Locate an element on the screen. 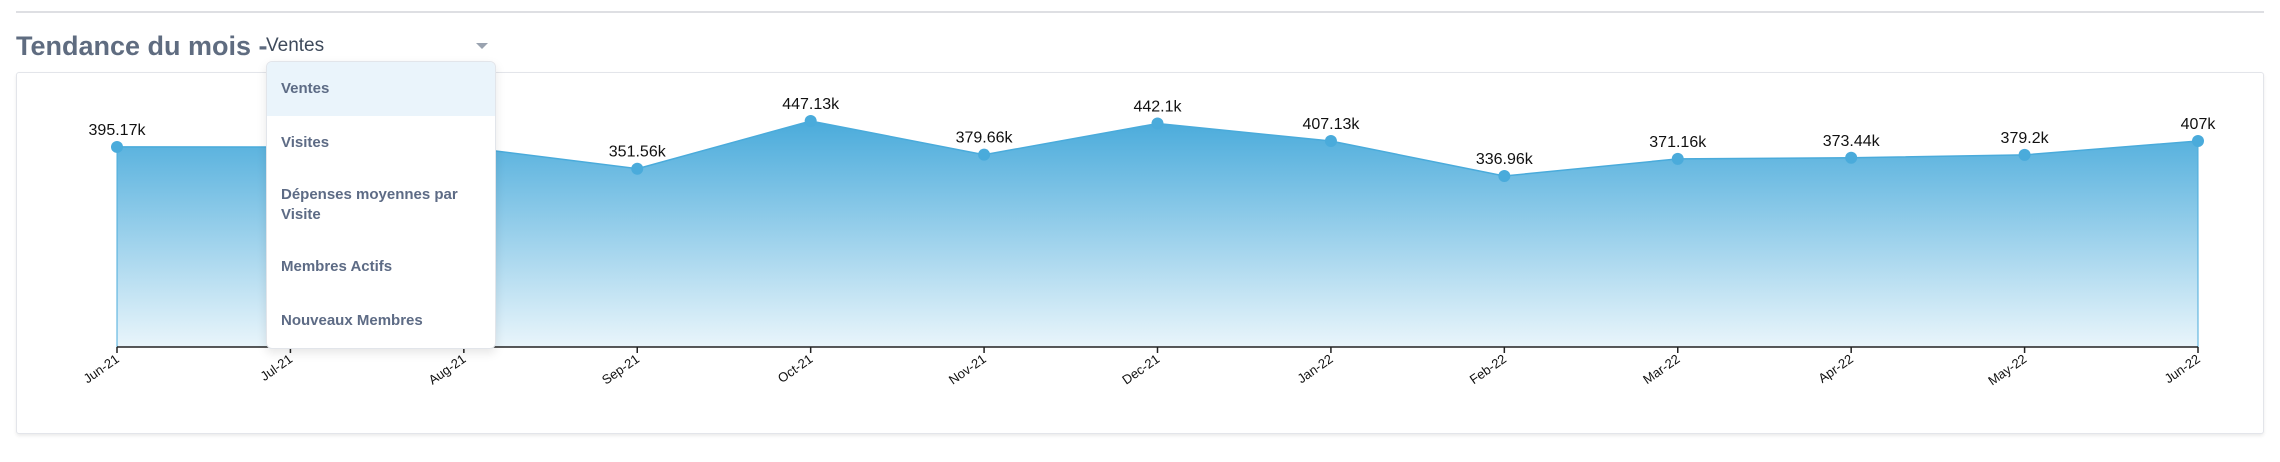  dropdown-option-label: Ventes is located at coordinates (305, 88).